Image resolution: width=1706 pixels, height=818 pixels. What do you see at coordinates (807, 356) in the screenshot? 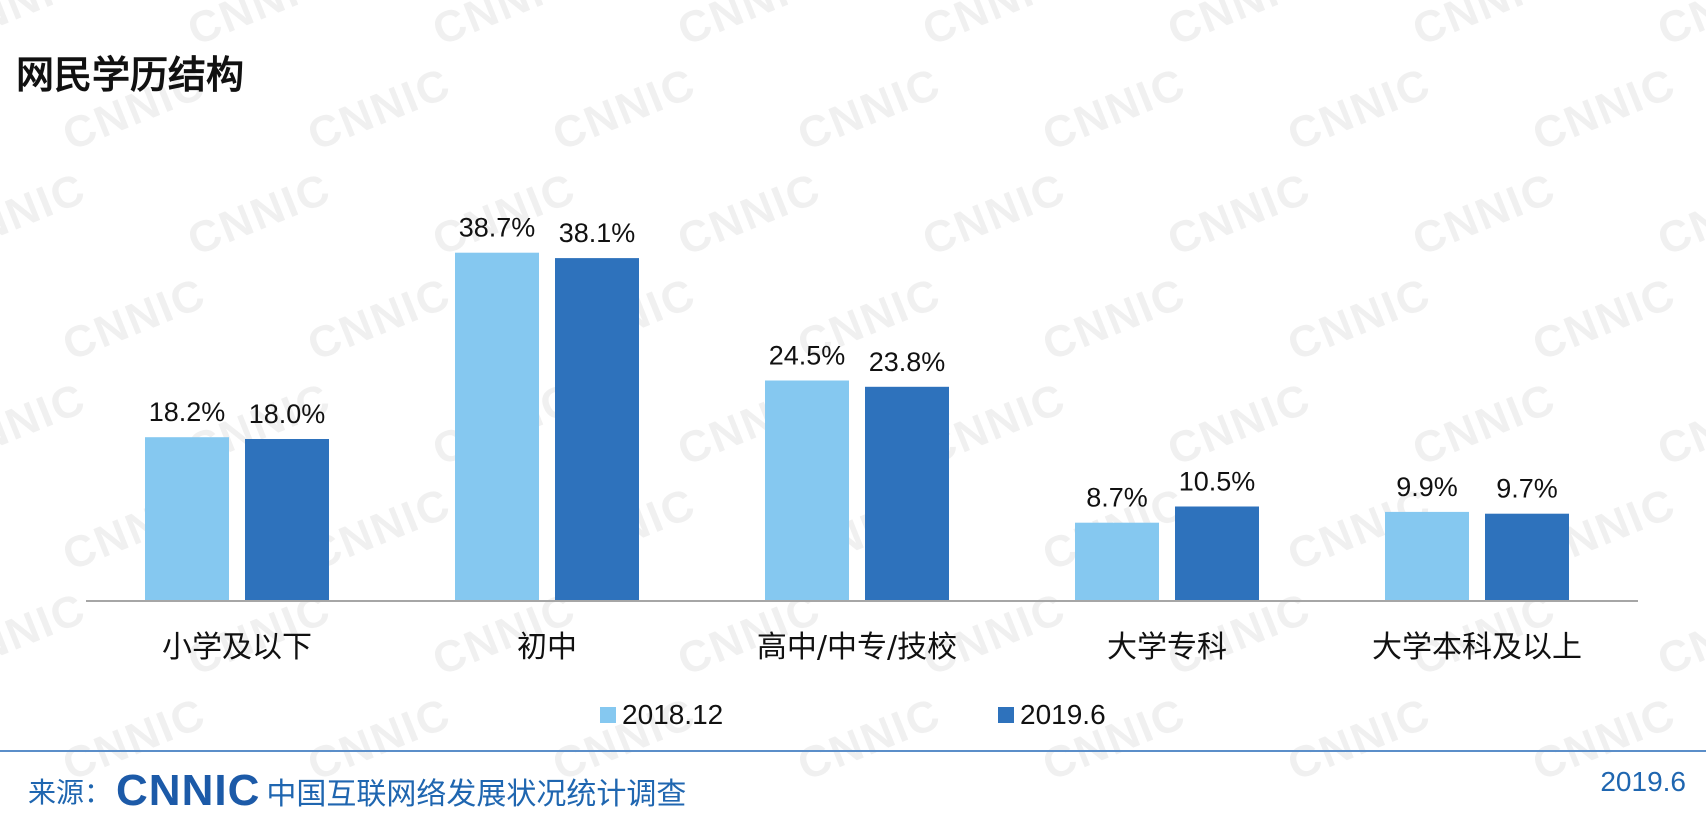
I see `data-label: 24.5%` at bounding box center [807, 356].